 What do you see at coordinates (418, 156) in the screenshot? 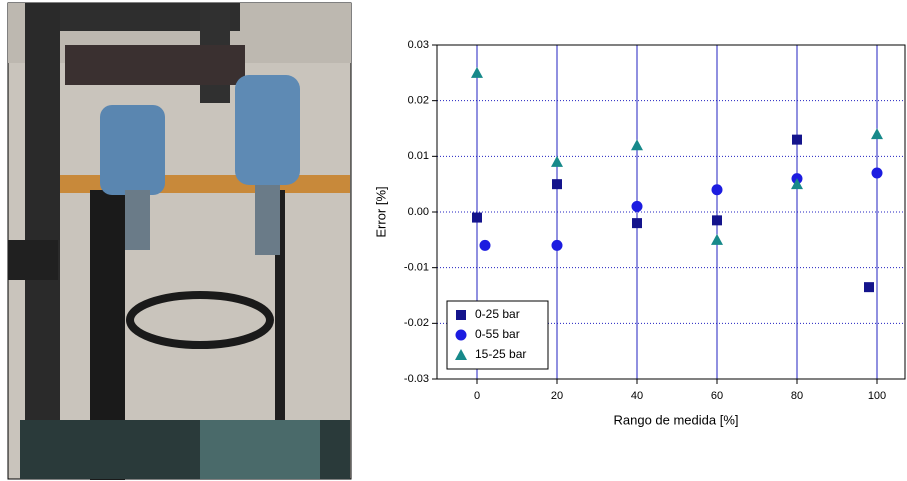
I see `y-tick-label: 0.01` at bounding box center [418, 156].